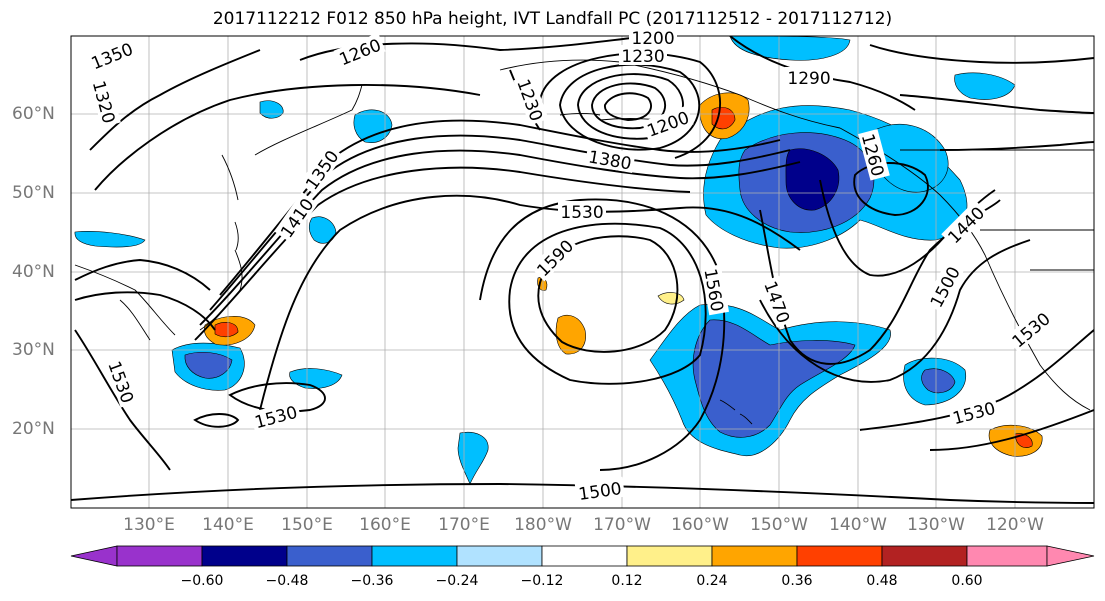 The width and height of the screenshot is (1105, 601). Describe the element at coordinates (997, 210) in the screenshot. I see `coast-na-border` at that location.